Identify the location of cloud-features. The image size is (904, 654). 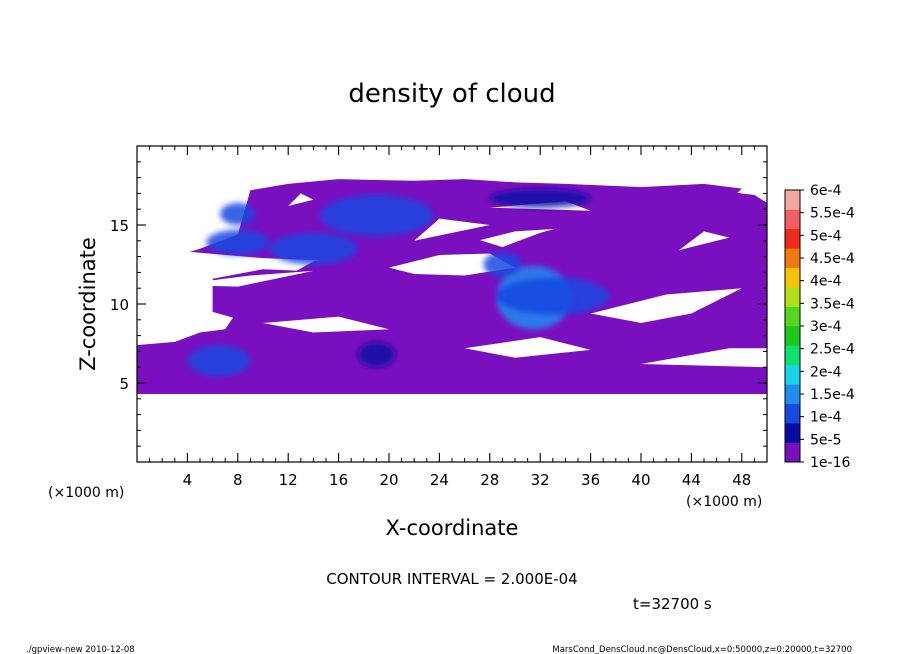
(398, 282).